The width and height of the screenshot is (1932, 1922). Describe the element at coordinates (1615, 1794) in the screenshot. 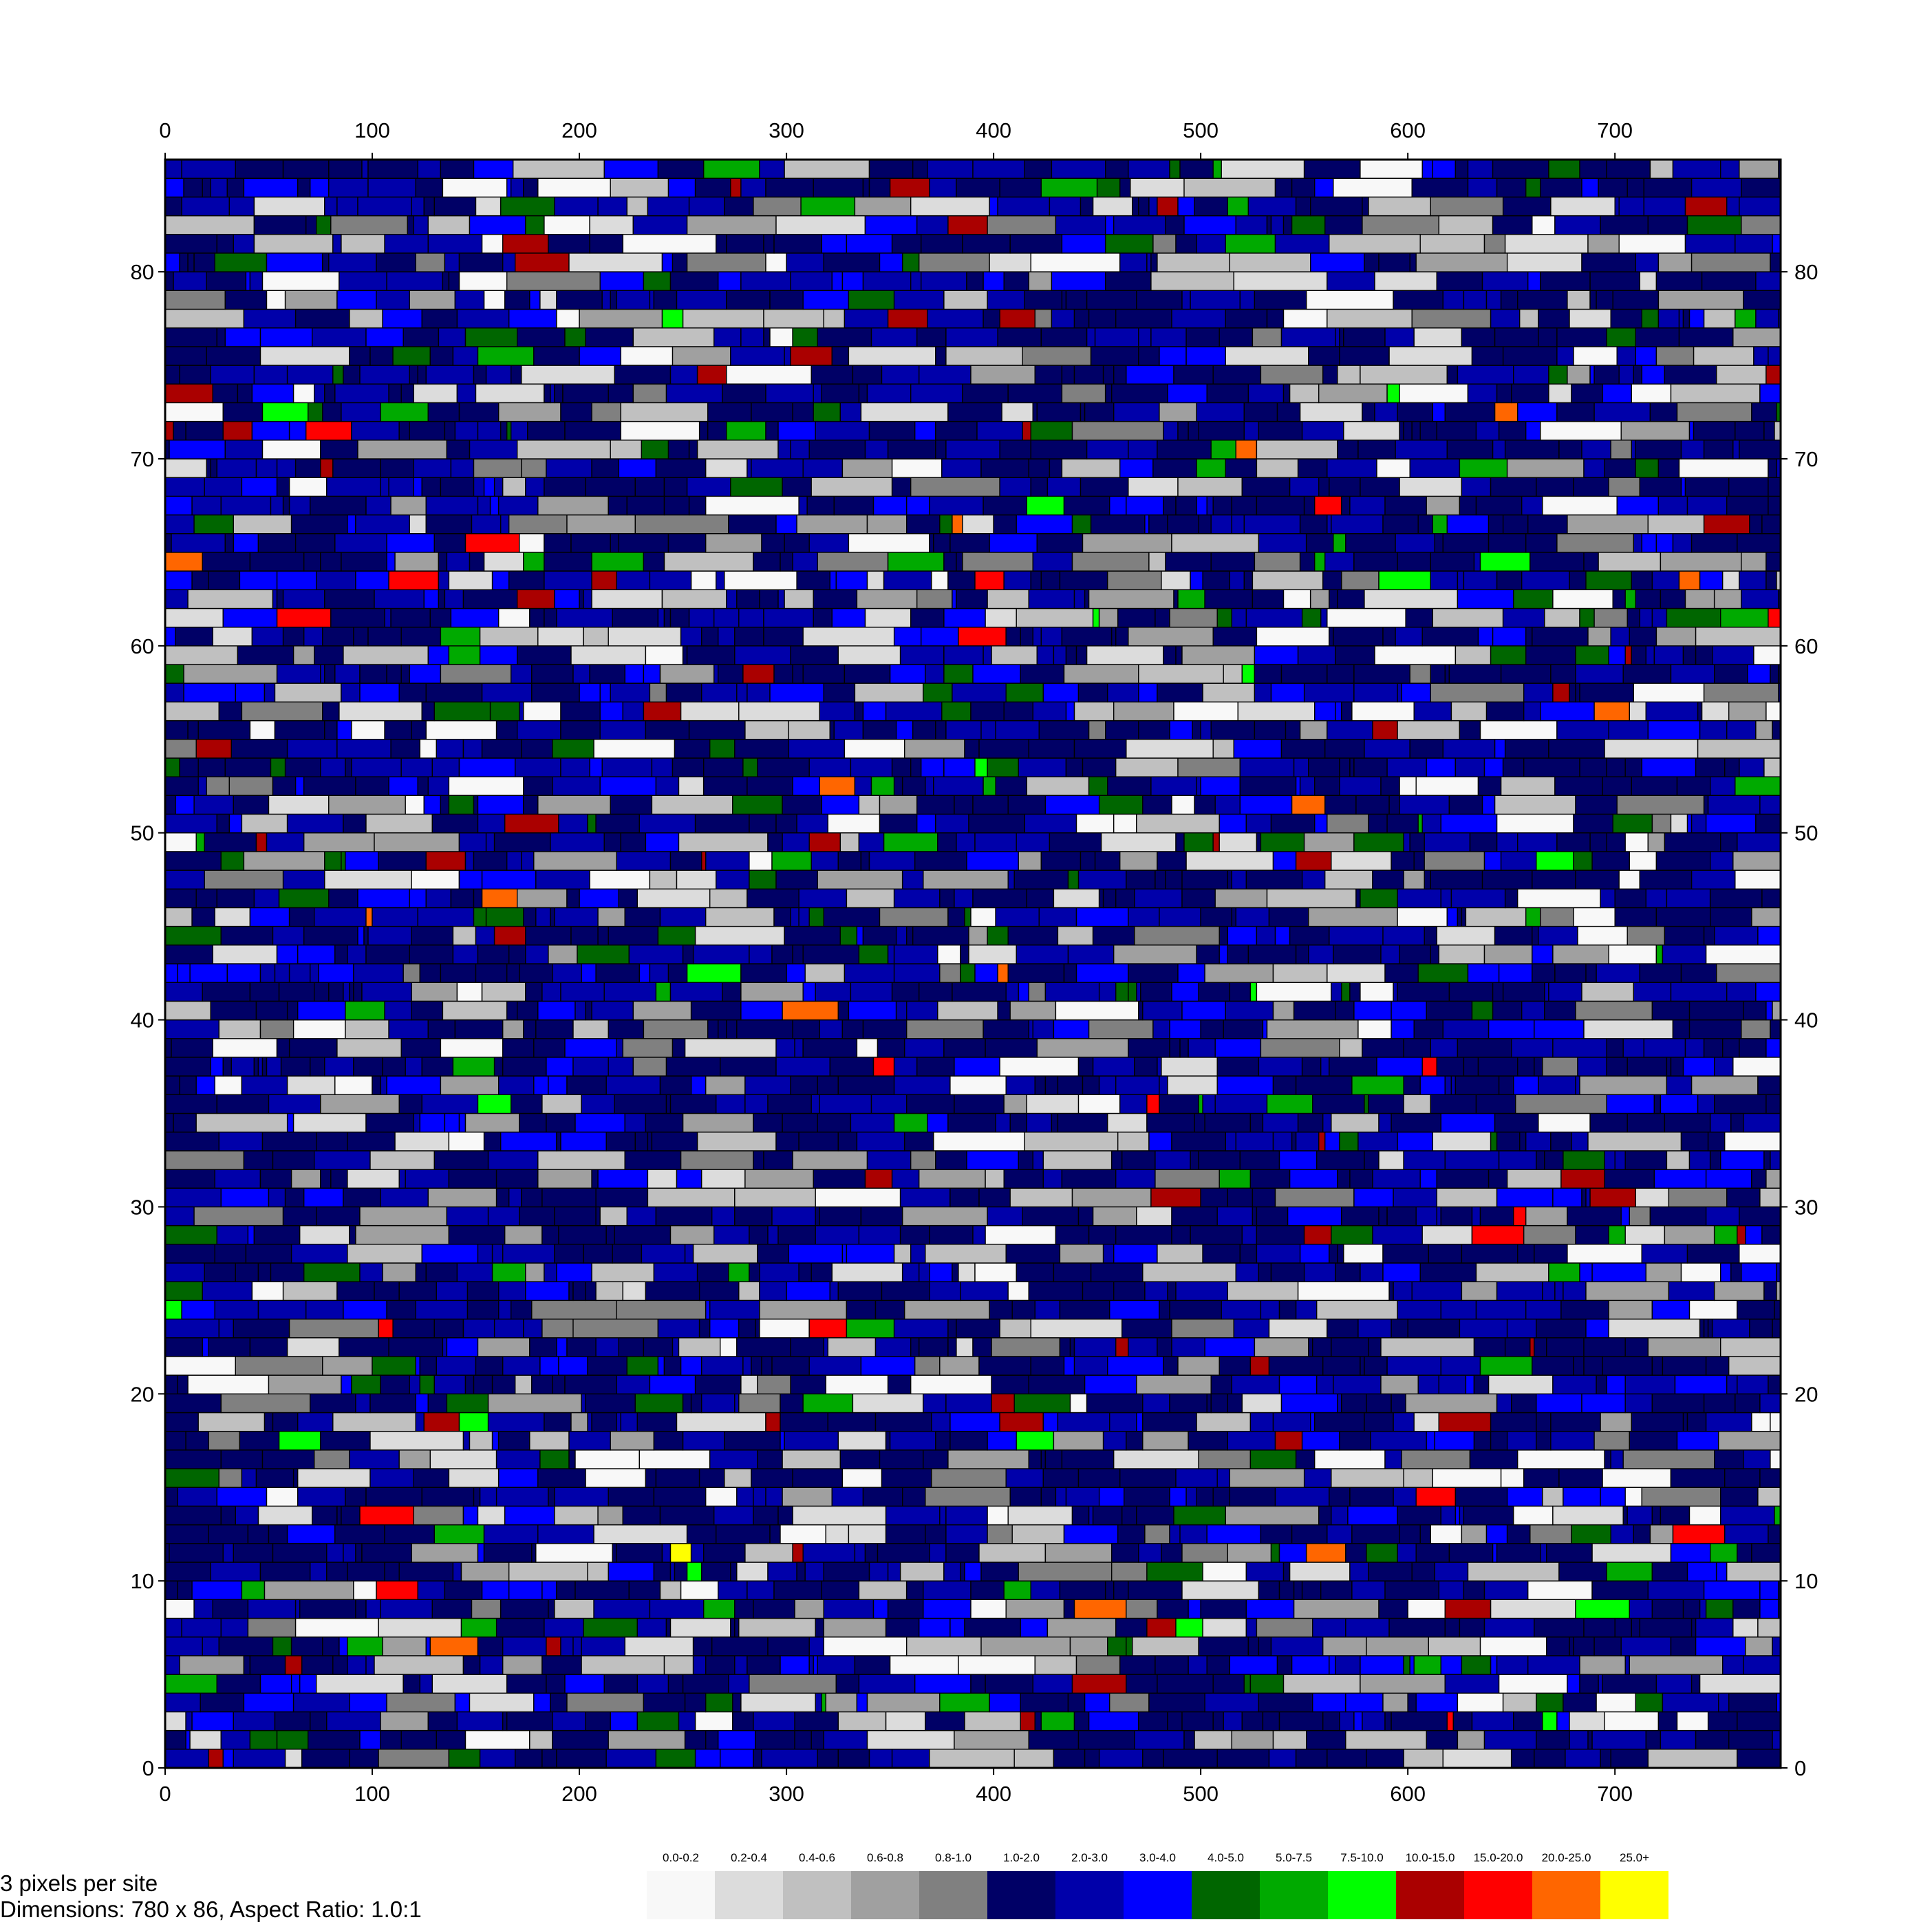

I see `x-tick-label-bottom: 700` at that location.